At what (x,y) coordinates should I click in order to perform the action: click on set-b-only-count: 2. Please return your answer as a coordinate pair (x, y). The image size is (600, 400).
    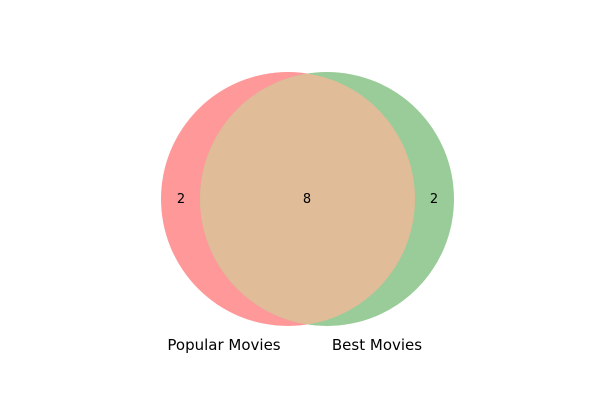
    Looking at the image, I should click on (434, 199).